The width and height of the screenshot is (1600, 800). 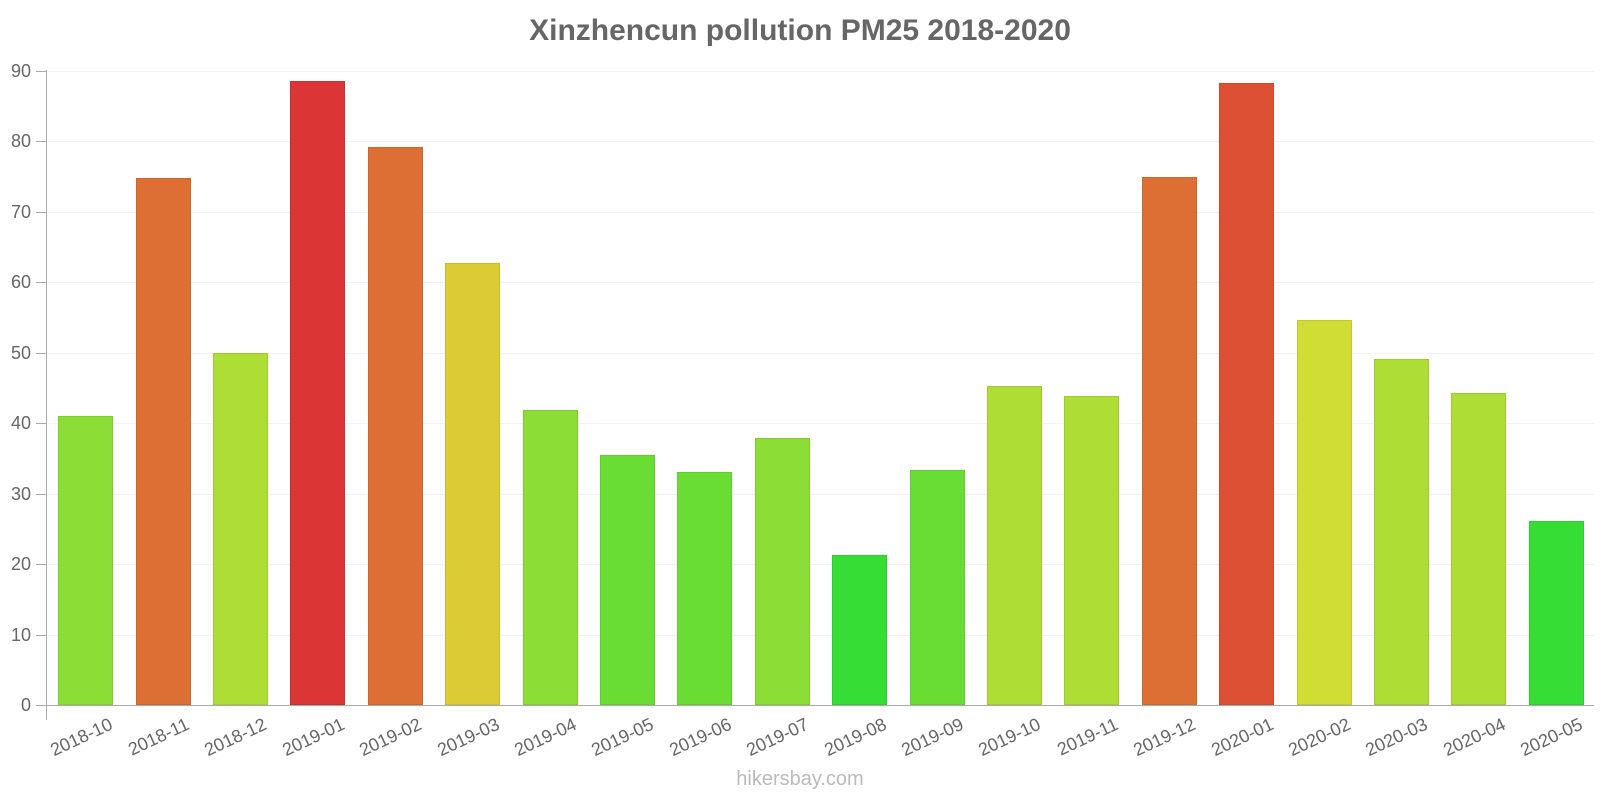 What do you see at coordinates (1551, 737) in the screenshot?
I see `x-tick-label: 2020-05` at bounding box center [1551, 737].